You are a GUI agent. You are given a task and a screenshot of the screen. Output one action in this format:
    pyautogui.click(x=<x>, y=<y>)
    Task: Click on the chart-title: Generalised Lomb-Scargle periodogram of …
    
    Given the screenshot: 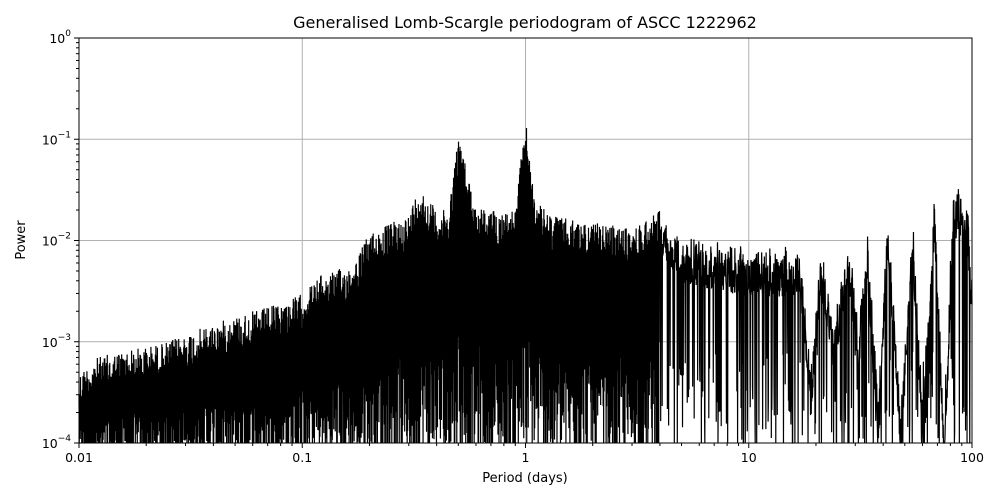 What is the action you would take?
    pyautogui.click(x=525, y=22)
    